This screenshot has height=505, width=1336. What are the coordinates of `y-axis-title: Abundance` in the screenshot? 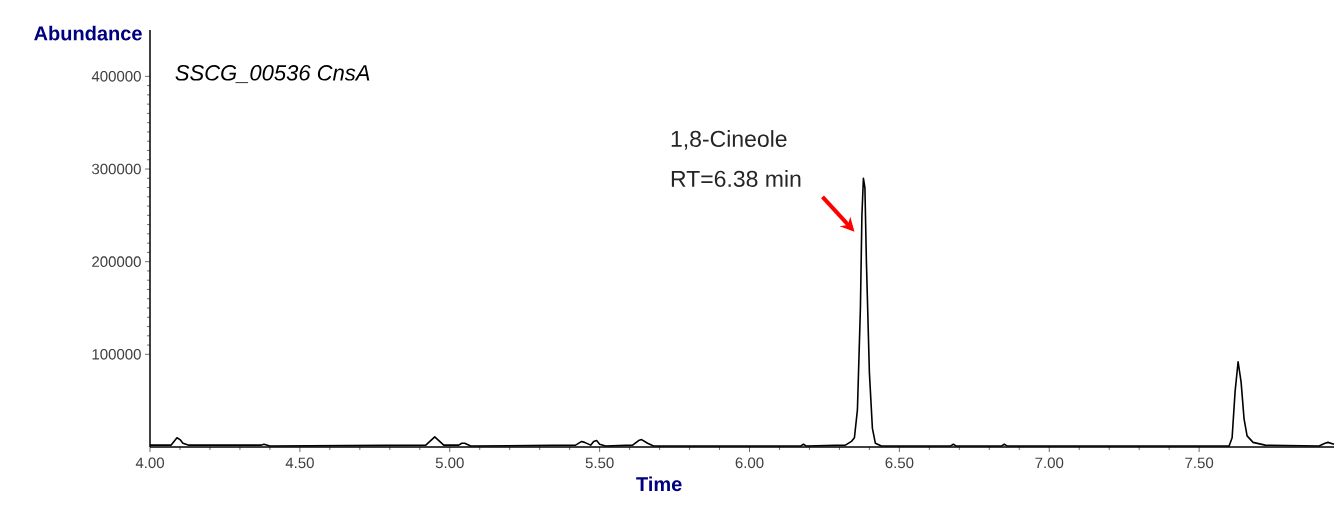 It's located at (88, 33).